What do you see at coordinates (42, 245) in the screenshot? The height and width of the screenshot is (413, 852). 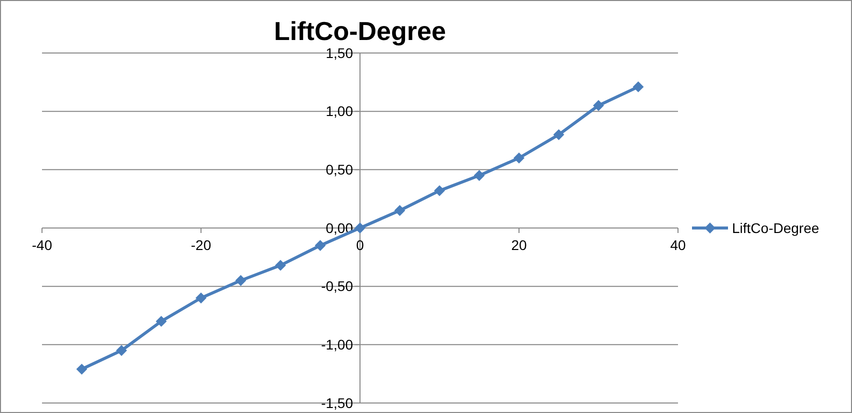 I see `x-tick-label: -40` at bounding box center [42, 245].